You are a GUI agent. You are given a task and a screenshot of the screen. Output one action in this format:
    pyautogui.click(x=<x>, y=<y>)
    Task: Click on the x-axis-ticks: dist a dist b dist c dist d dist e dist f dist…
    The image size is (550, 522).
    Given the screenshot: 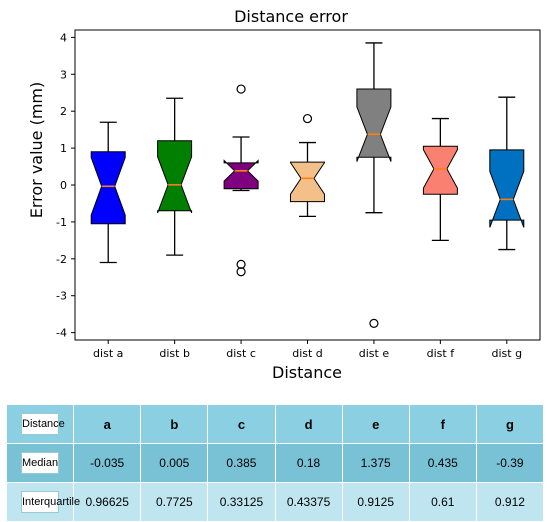 What is the action you would take?
    pyautogui.click(x=307, y=350)
    